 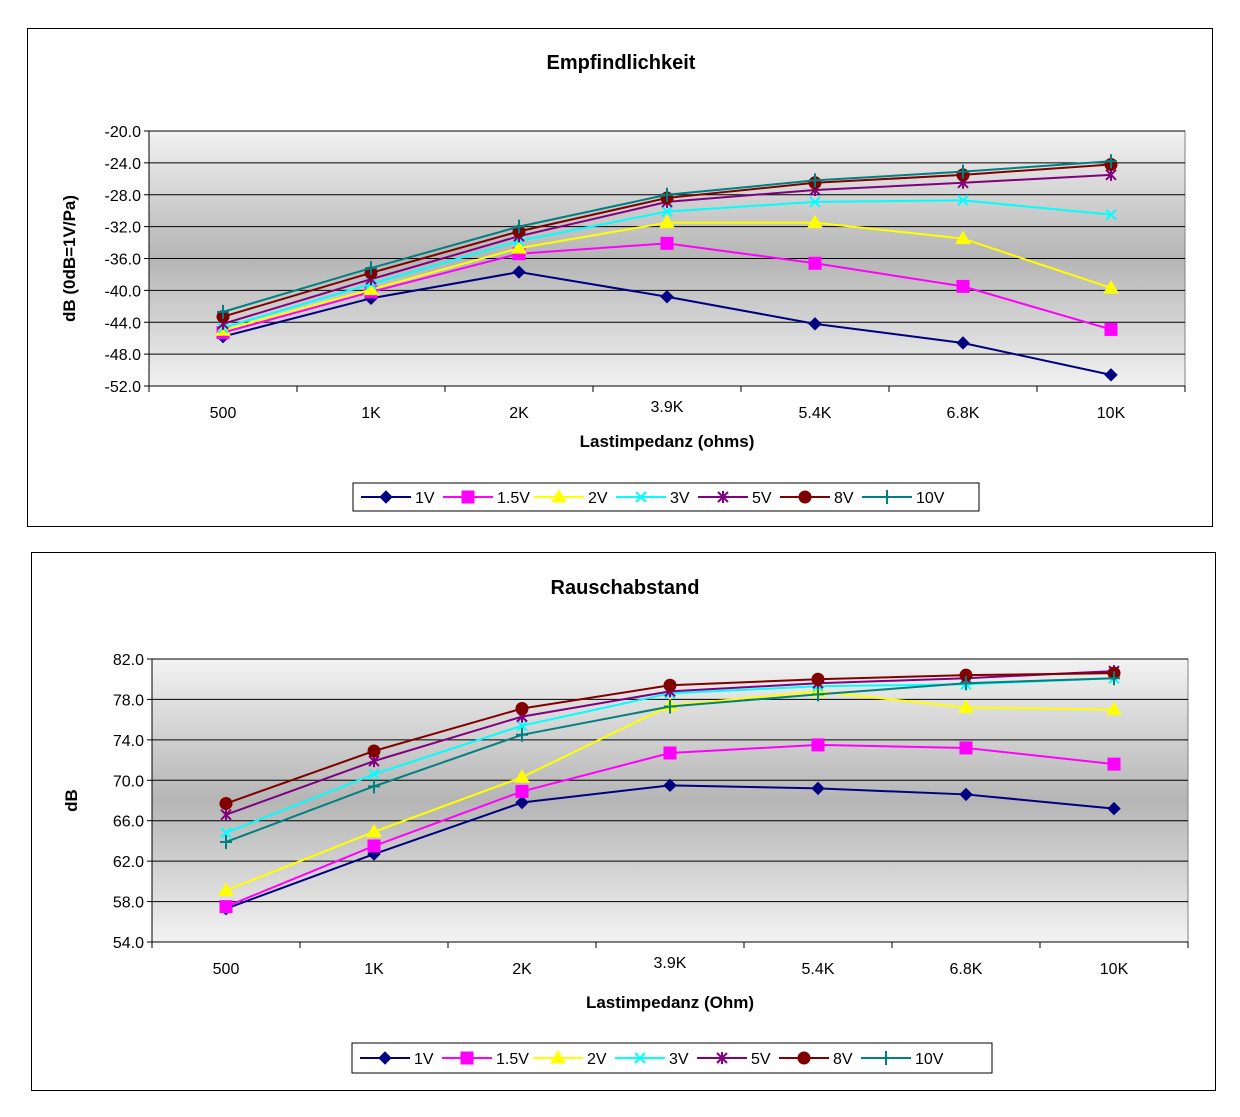 What do you see at coordinates (843, 1059) in the screenshot?
I see `snr-legend-label: 8V` at bounding box center [843, 1059].